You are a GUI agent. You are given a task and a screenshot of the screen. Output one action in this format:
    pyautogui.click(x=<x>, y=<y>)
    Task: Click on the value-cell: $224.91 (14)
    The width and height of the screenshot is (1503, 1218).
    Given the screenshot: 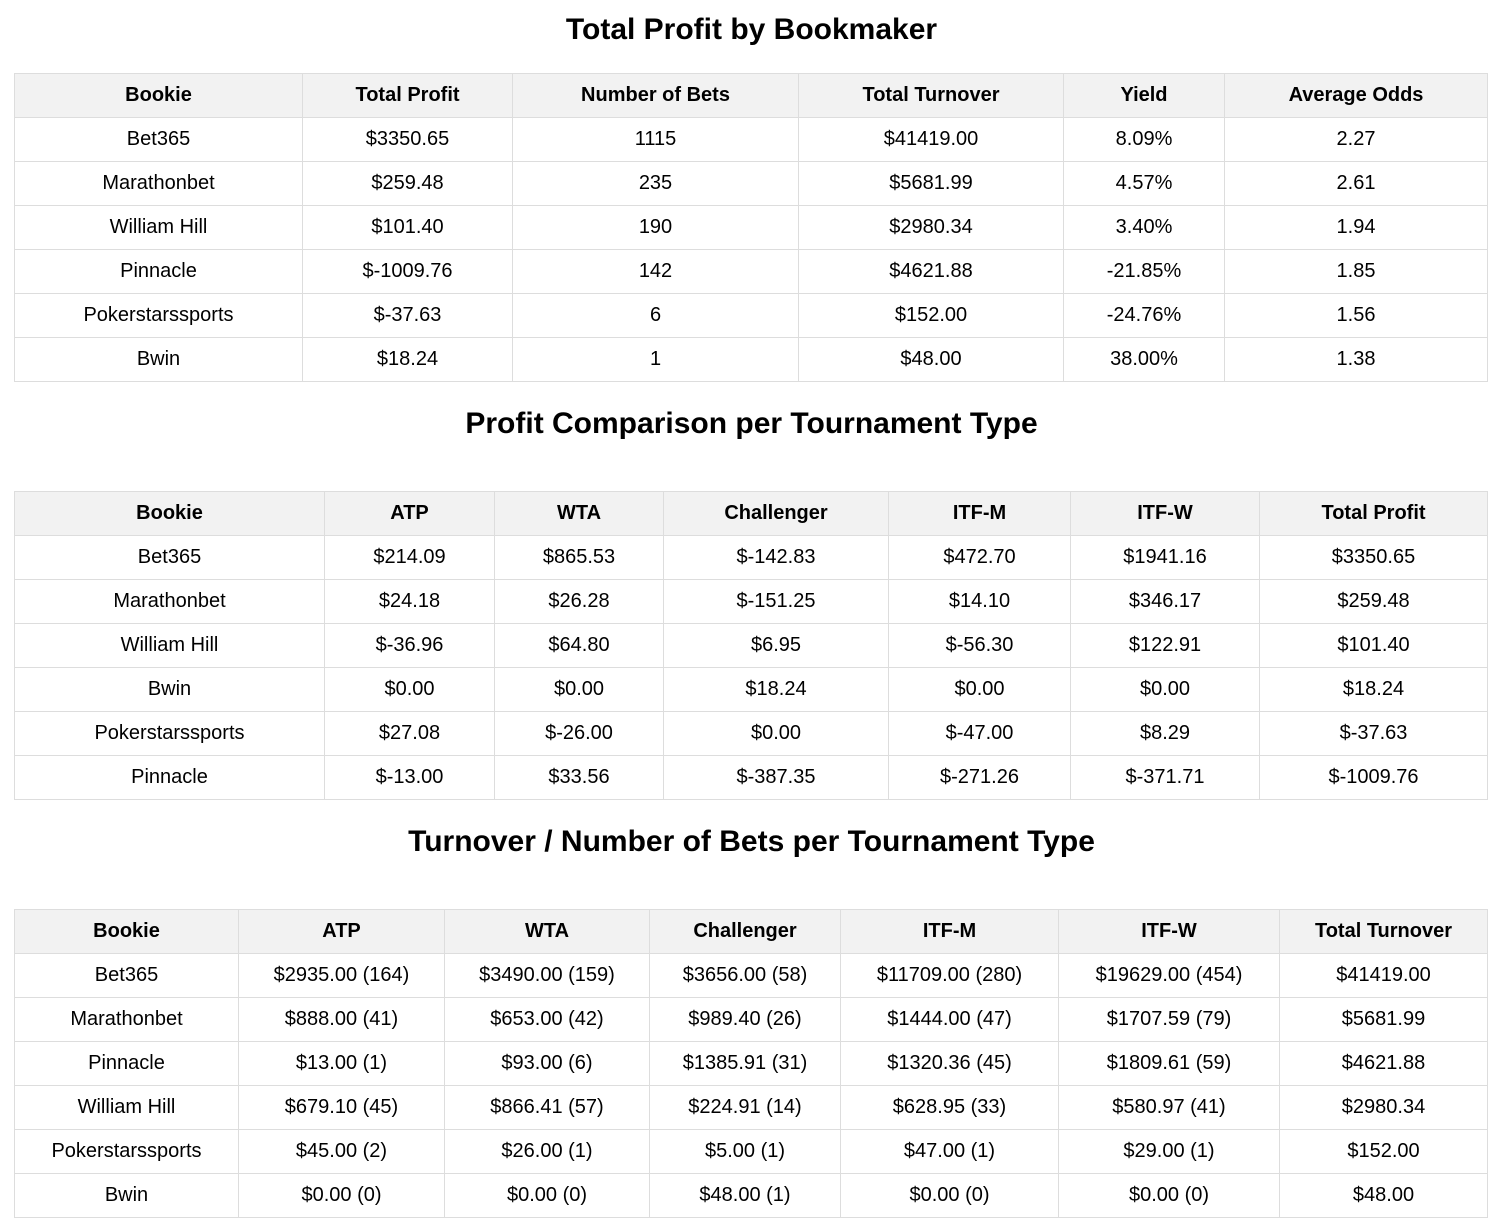 What is the action you would take?
    pyautogui.click(x=745, y=1107)
    